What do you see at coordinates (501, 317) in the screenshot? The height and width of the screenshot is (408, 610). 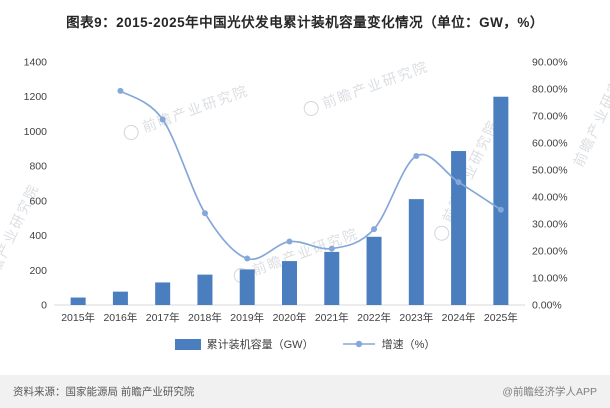 I see `x-axis-label: 2025年` at bounding box center [501, 317].